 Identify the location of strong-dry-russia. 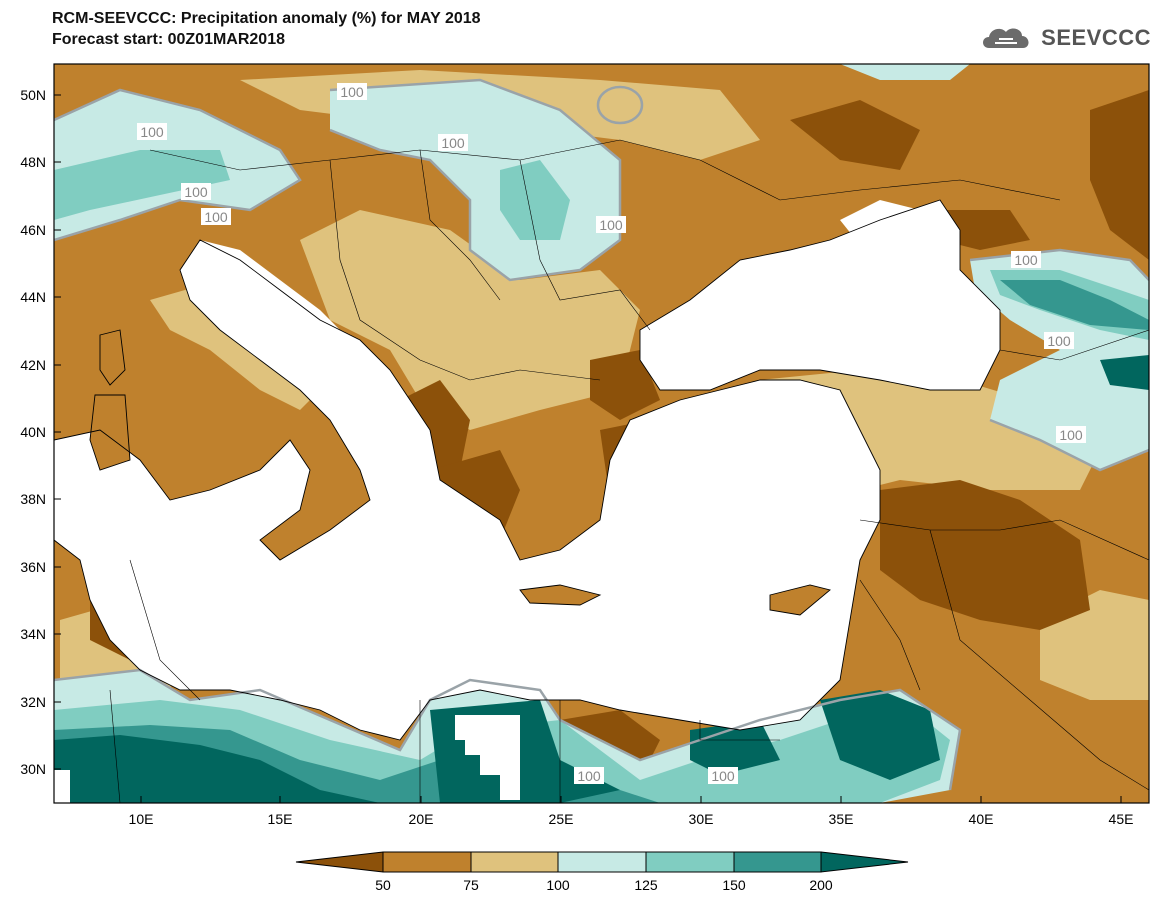
(1119, 175).